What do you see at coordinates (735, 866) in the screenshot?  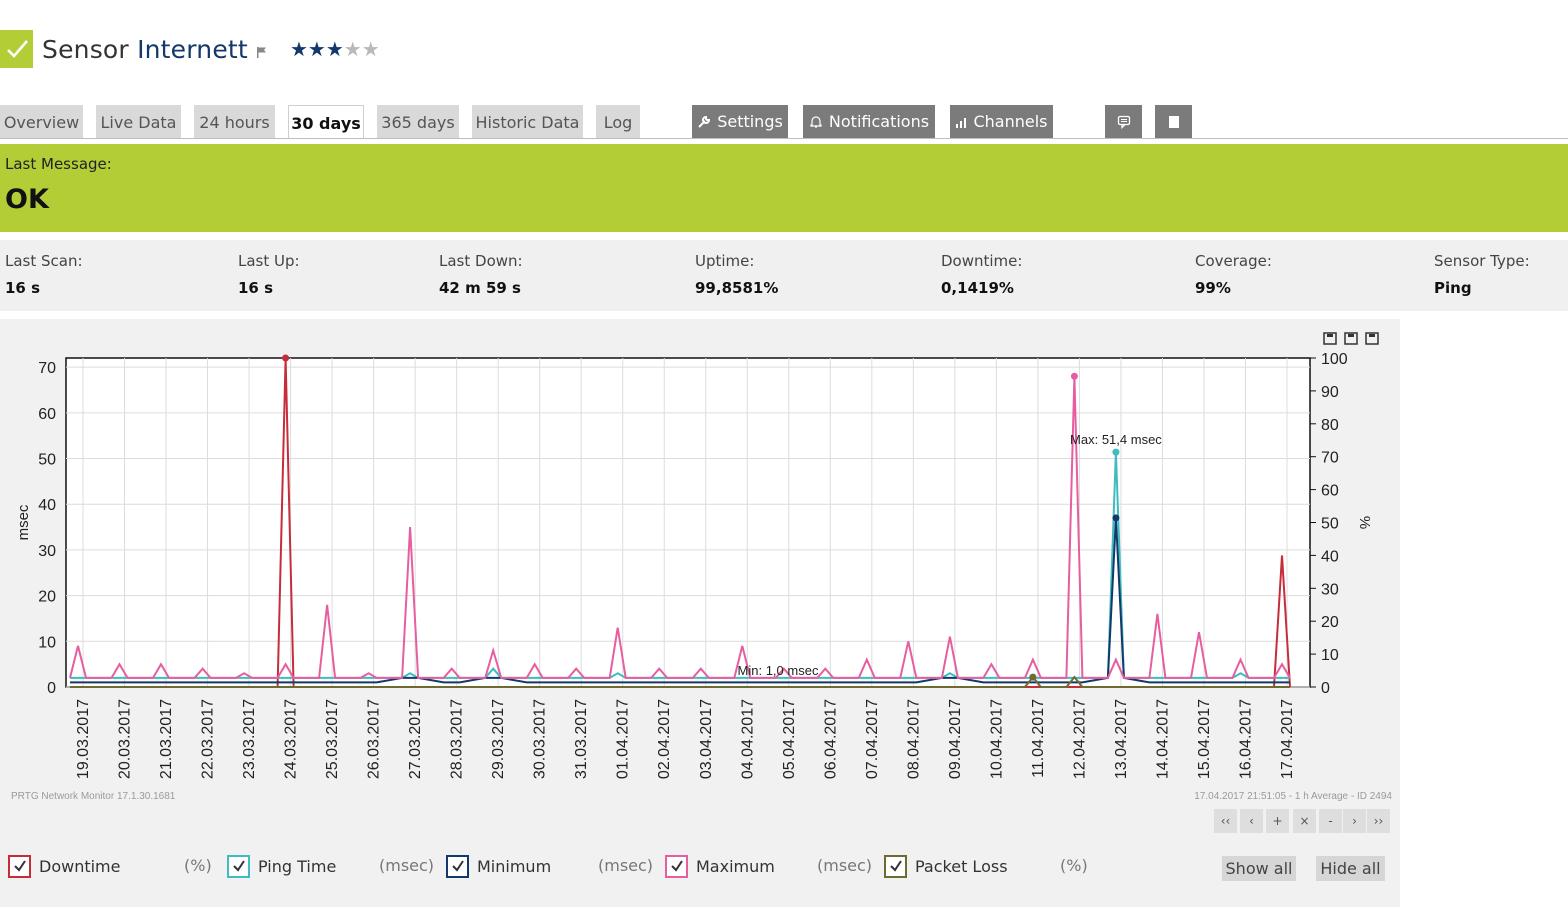 I see `legend-label: Maximum` at bounding box center [735, 866].